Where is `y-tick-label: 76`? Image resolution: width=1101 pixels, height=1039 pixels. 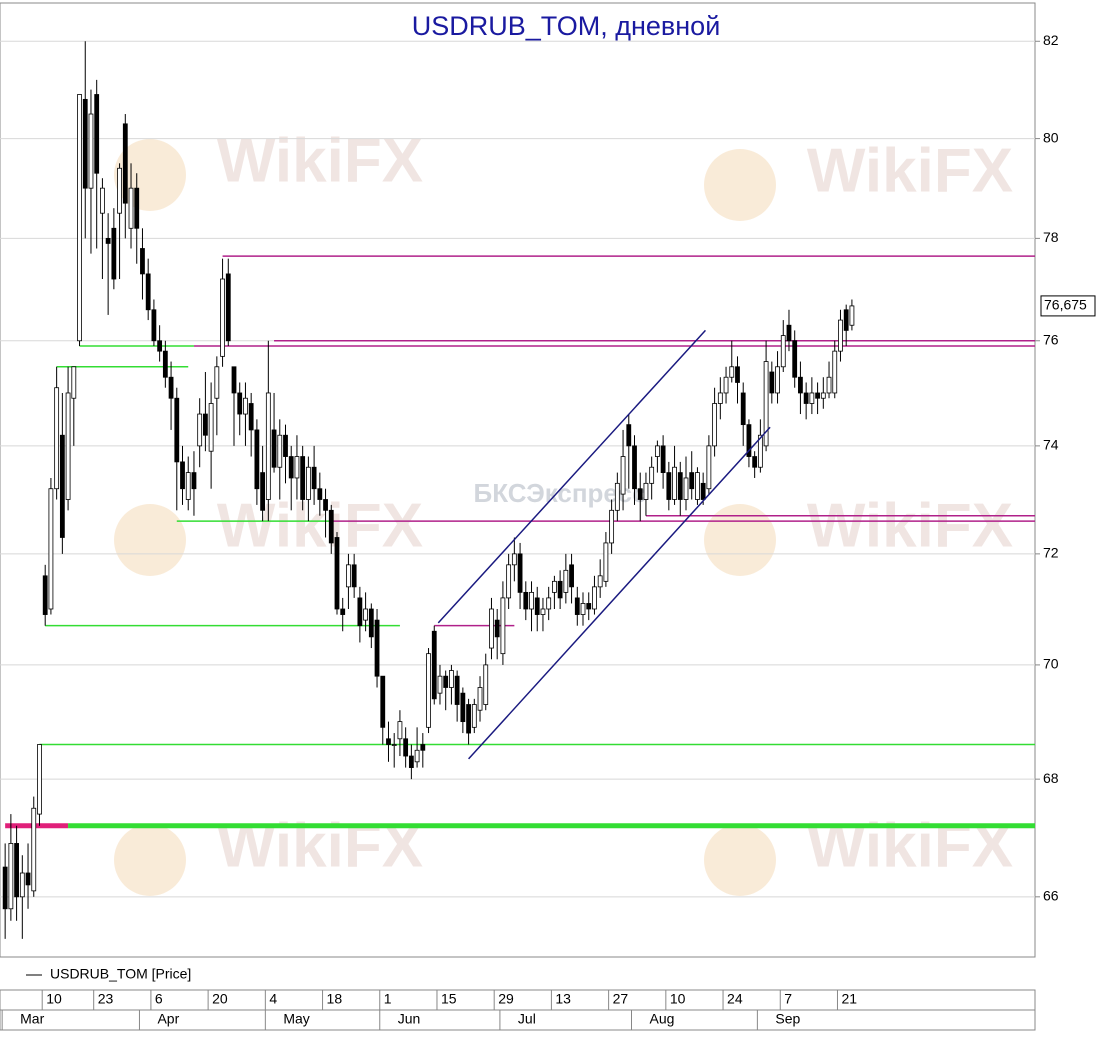 y-tick-label: 76 is located at coordinates (1051, 339).